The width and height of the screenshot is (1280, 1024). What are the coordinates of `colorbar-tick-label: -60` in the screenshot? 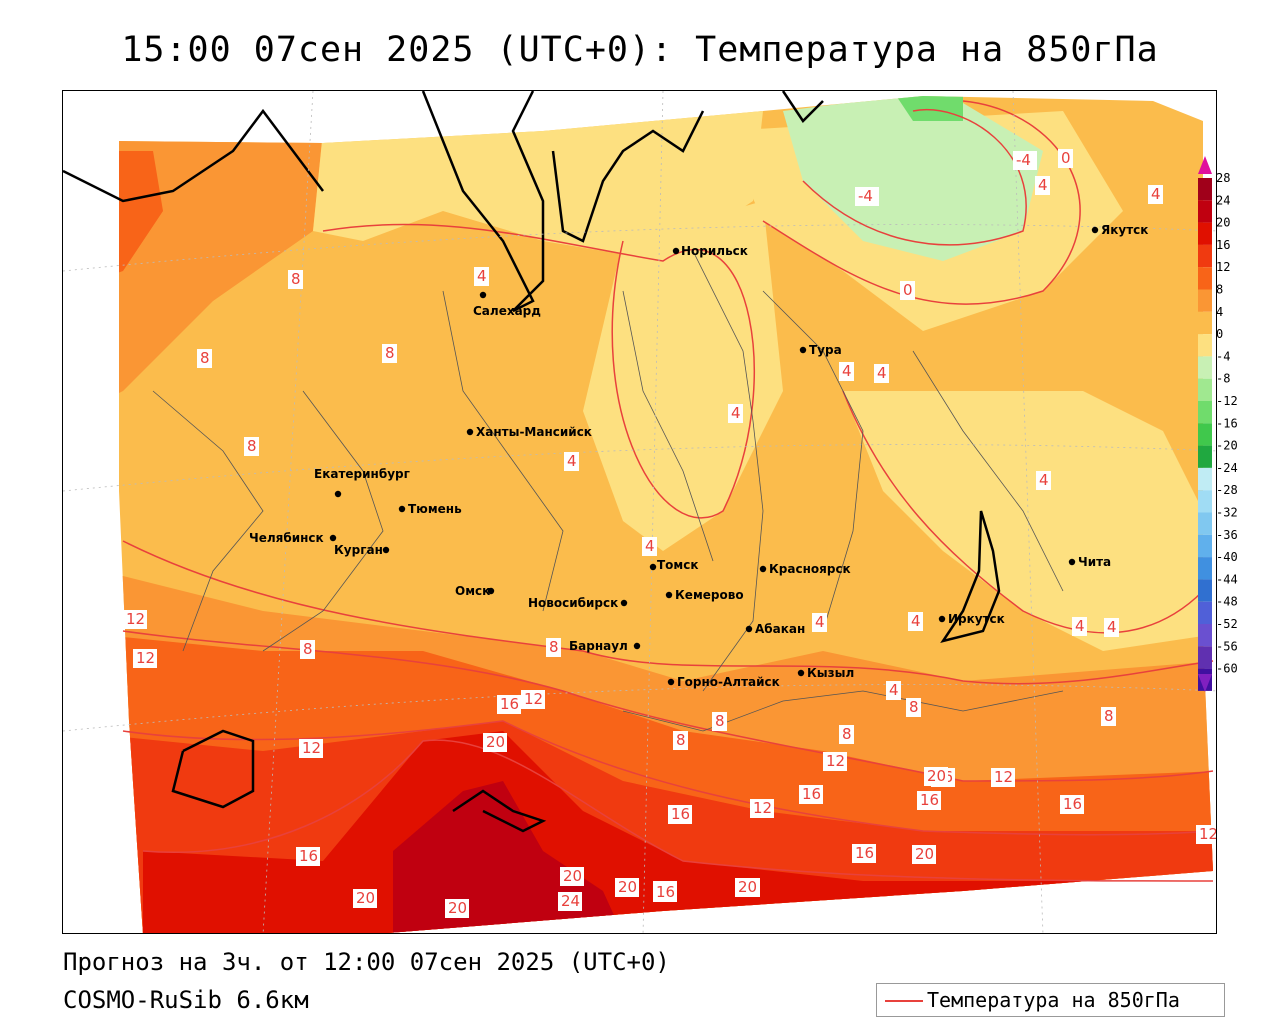 It's located at (1227, 669).